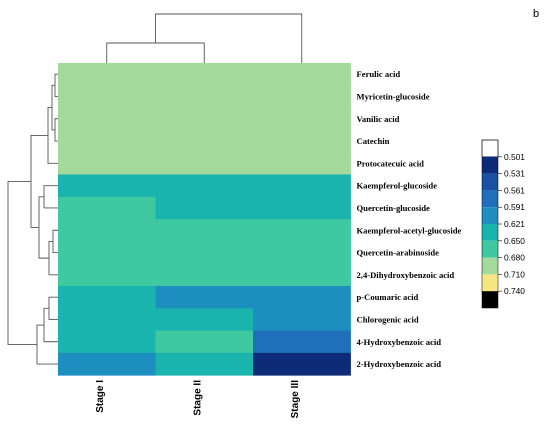  I want to click on panel-label: b, so click(536, 14).